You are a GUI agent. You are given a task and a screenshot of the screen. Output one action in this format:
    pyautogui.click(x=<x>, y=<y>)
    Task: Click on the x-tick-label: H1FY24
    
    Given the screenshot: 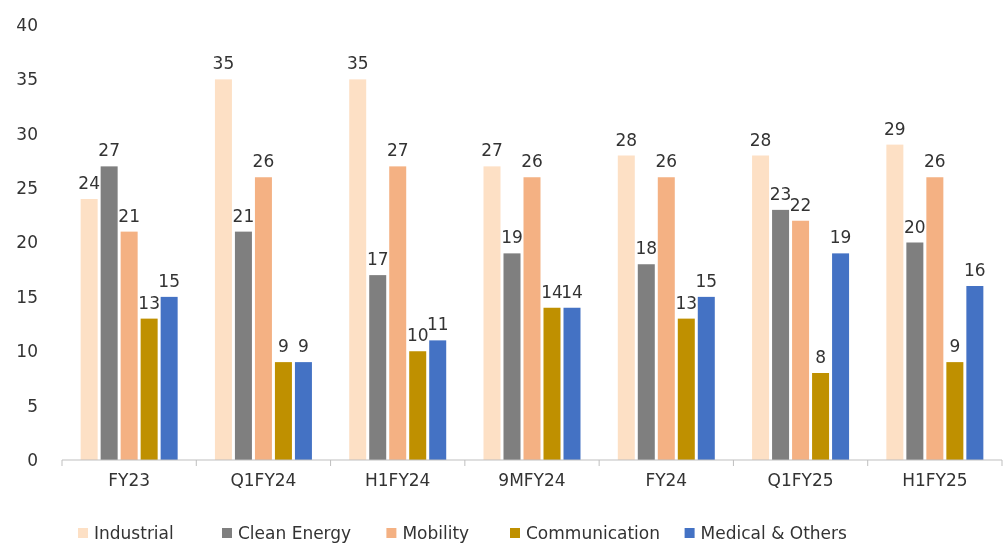 What is the action you would take?
    pyautogui.click(x=398, y=480)
    